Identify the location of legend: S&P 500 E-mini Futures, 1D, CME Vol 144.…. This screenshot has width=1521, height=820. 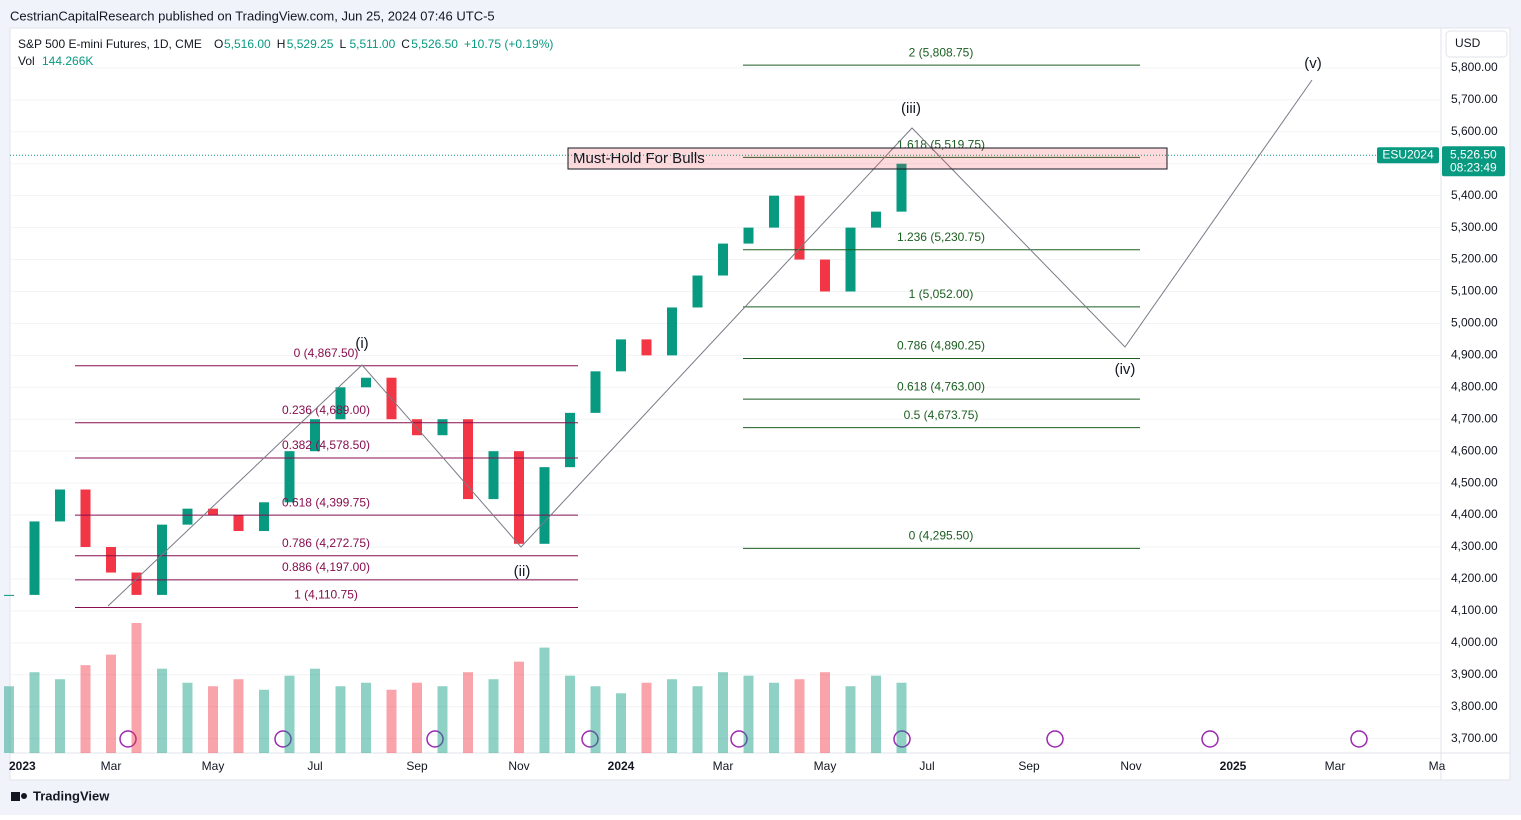
(285, 52).